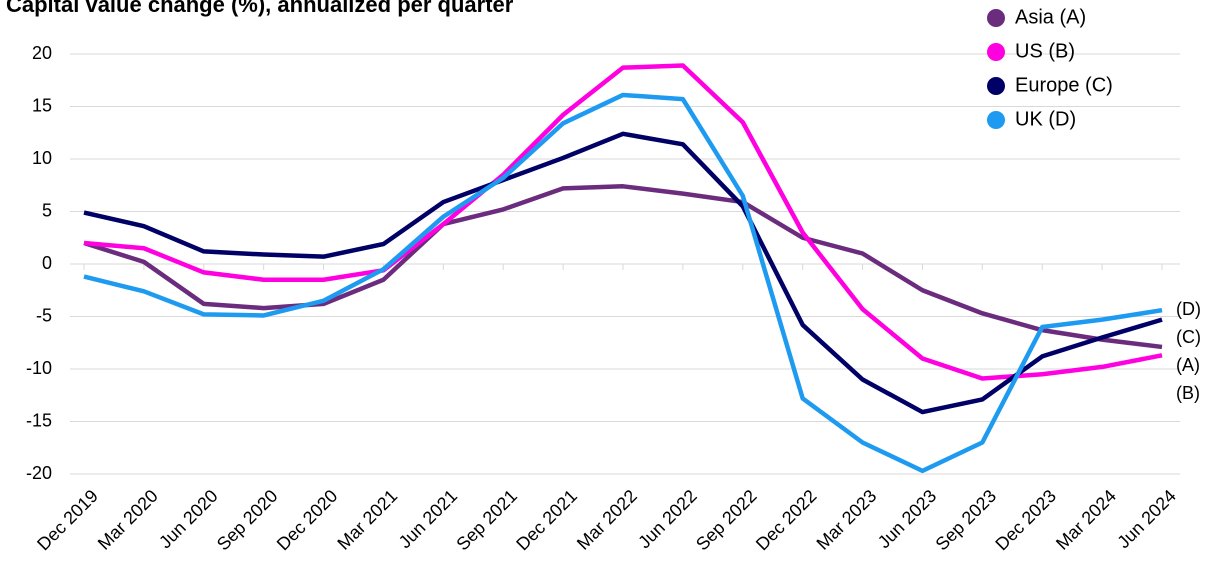 Image resolution: width=1210 pixels, height=565 pixels. I want to click on y-tick-label: 10, so click(42, 158).